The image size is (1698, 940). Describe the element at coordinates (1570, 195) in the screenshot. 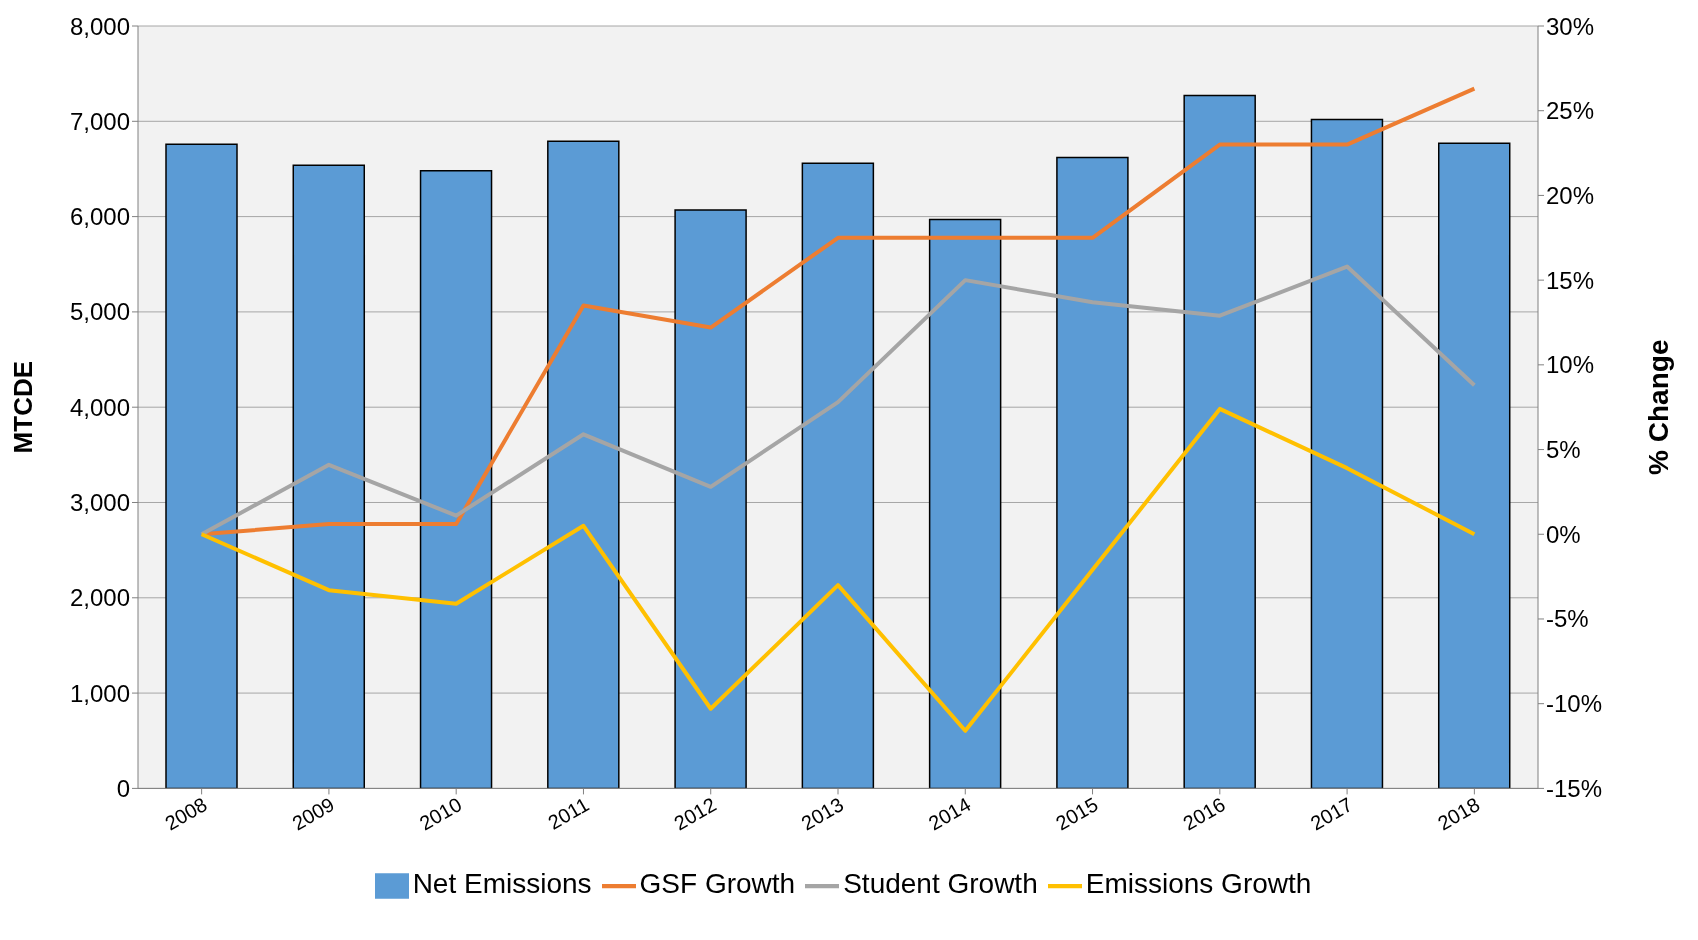

I see `y2-tick-label: 20%` at that location.